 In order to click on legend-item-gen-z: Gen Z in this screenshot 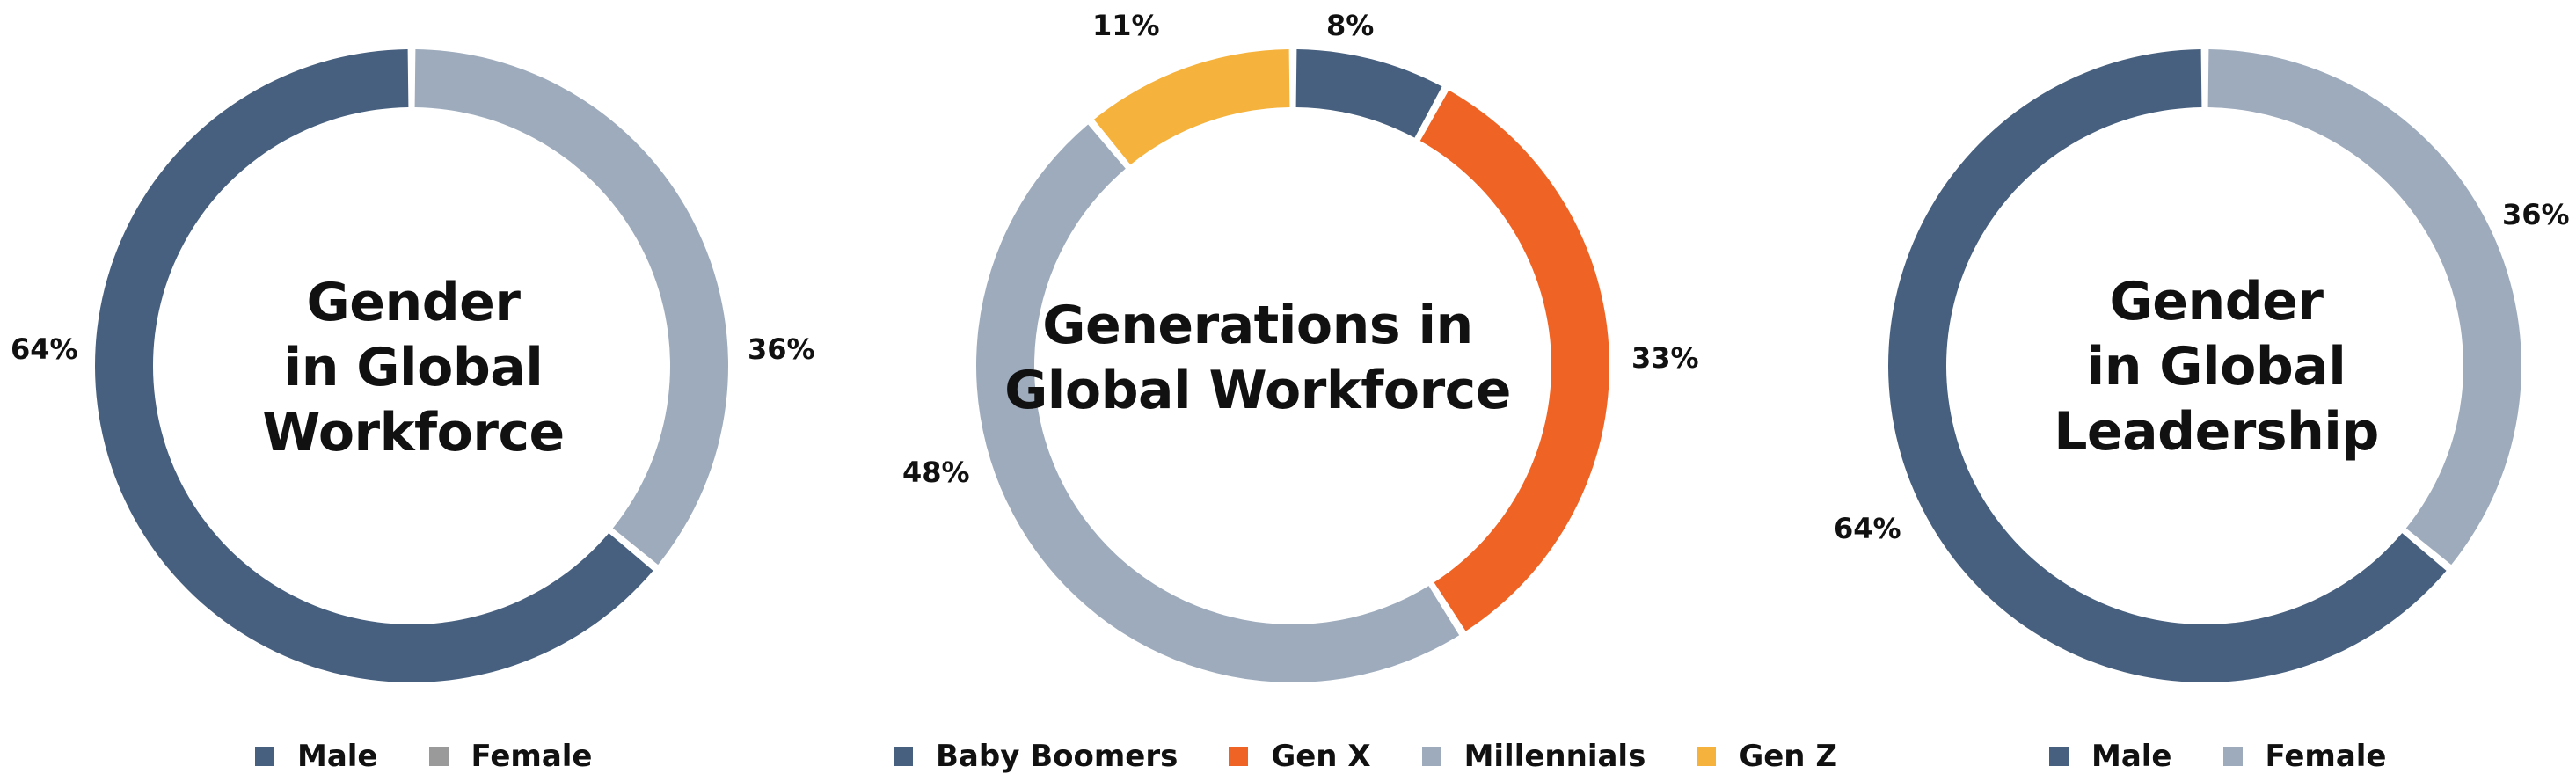, I will do `click(1767, 756)`.